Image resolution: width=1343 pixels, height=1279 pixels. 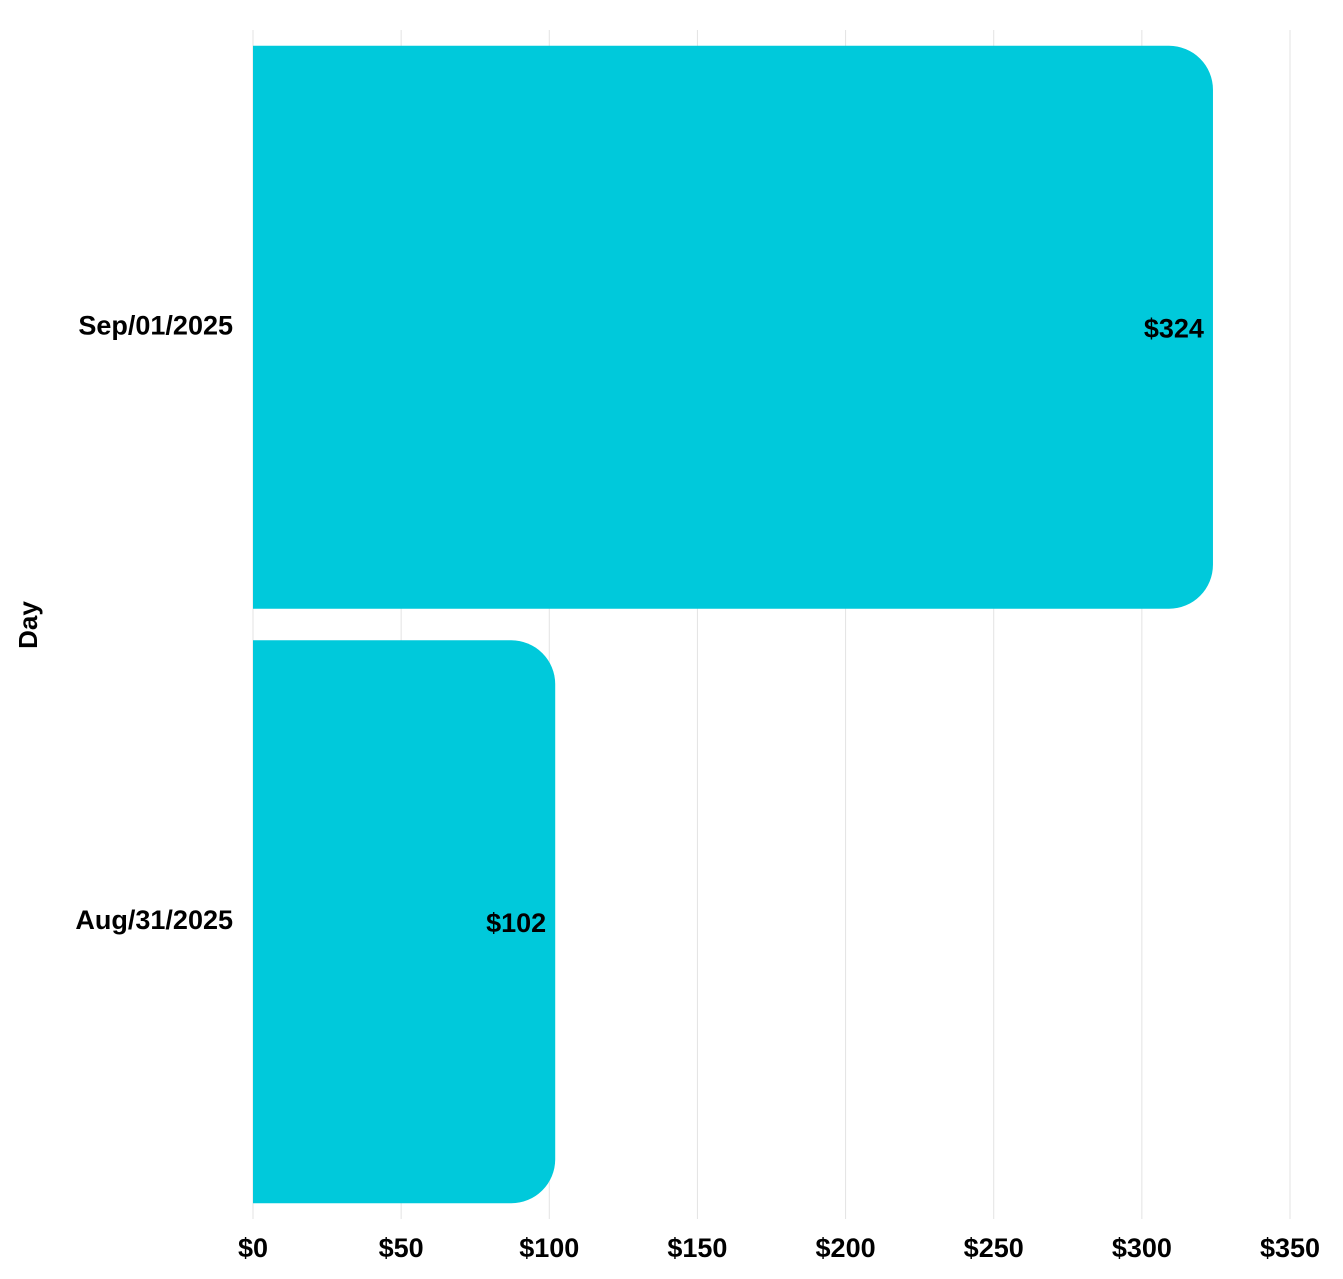 I want to click on y-axis-title: Day, so click(x=28, y=625).